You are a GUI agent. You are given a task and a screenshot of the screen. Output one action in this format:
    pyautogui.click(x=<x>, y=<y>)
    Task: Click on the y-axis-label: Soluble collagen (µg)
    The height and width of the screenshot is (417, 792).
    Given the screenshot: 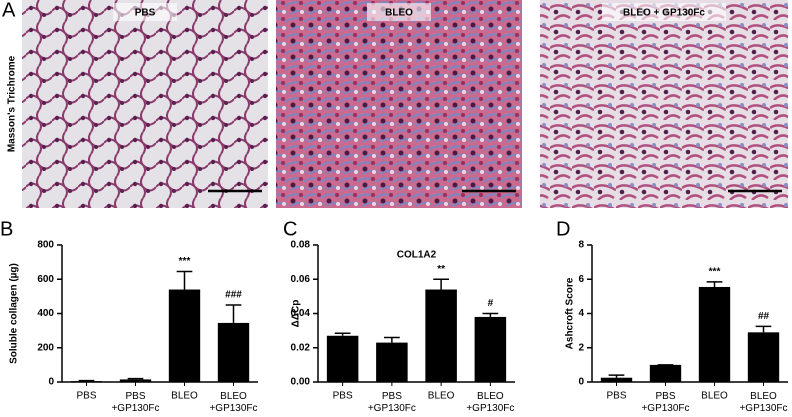 What is the action you would take?
    pyautogui.click(x=14, y=313)
    